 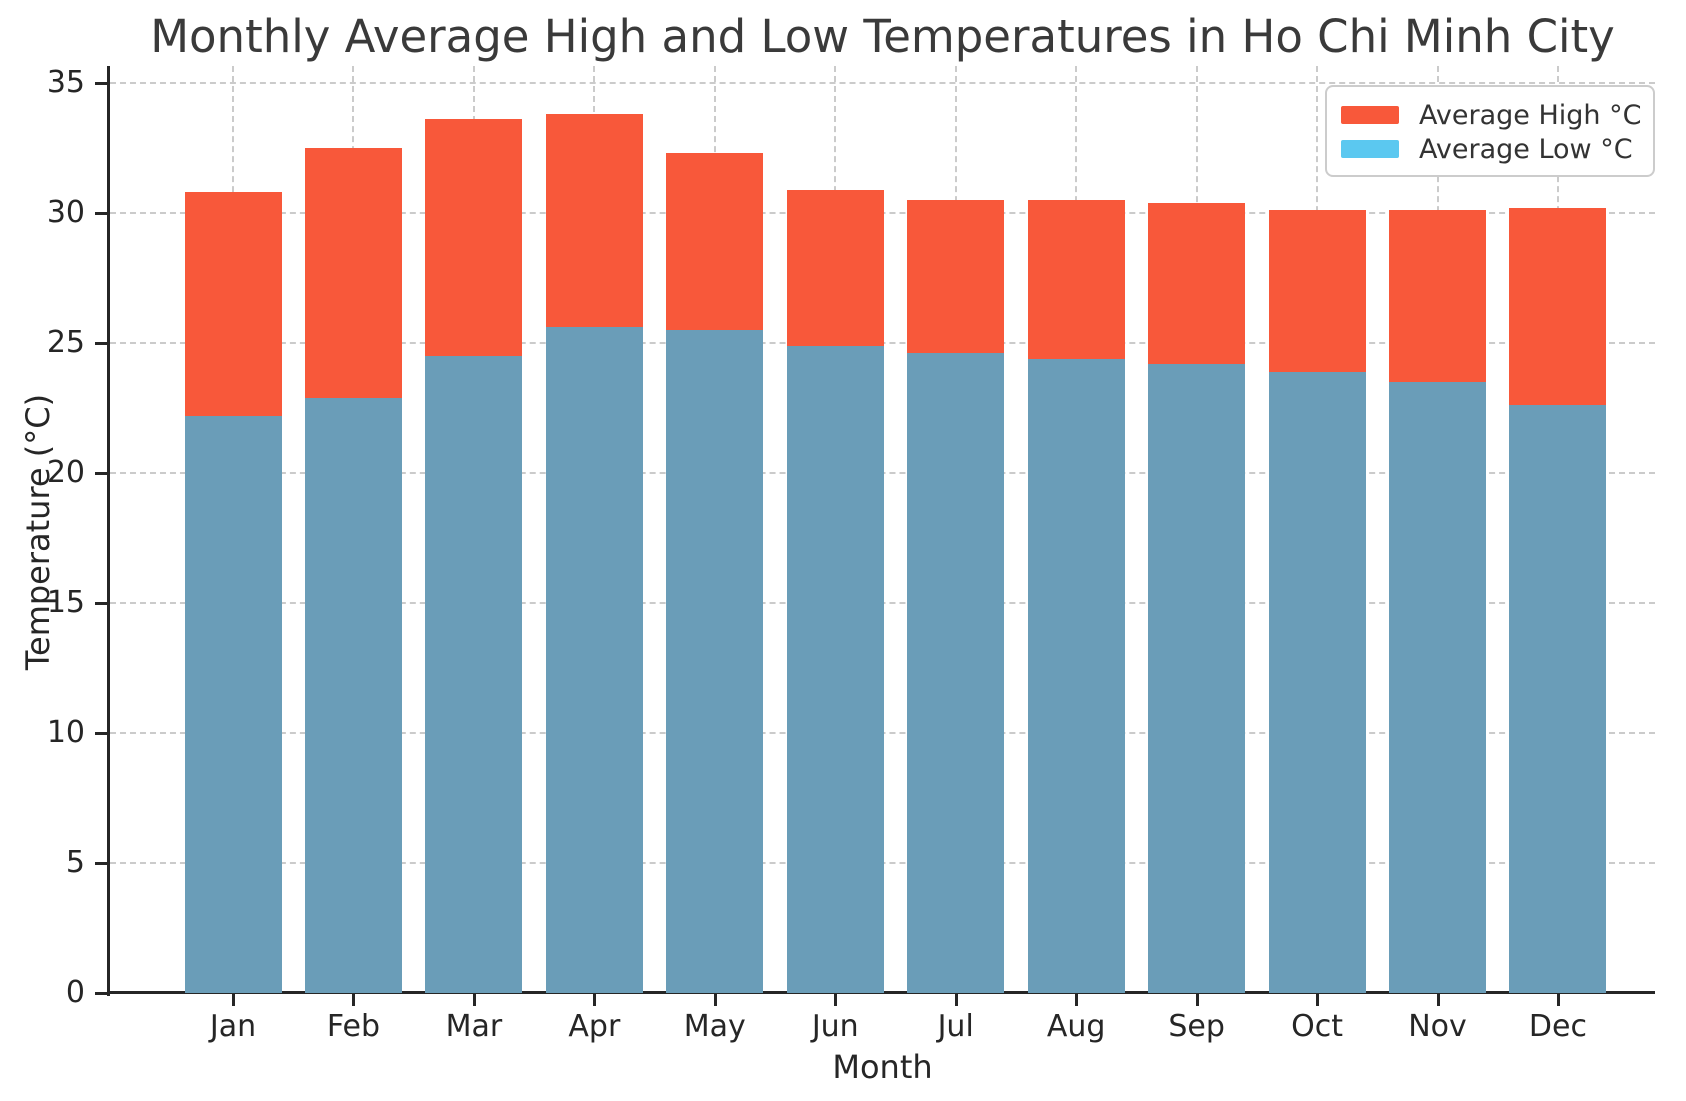 What do you see at coordinates (1196, 1026) in the screenshot?
I see `x-tick-label-Sep: Sep` at bounding box center [1196, 1026].